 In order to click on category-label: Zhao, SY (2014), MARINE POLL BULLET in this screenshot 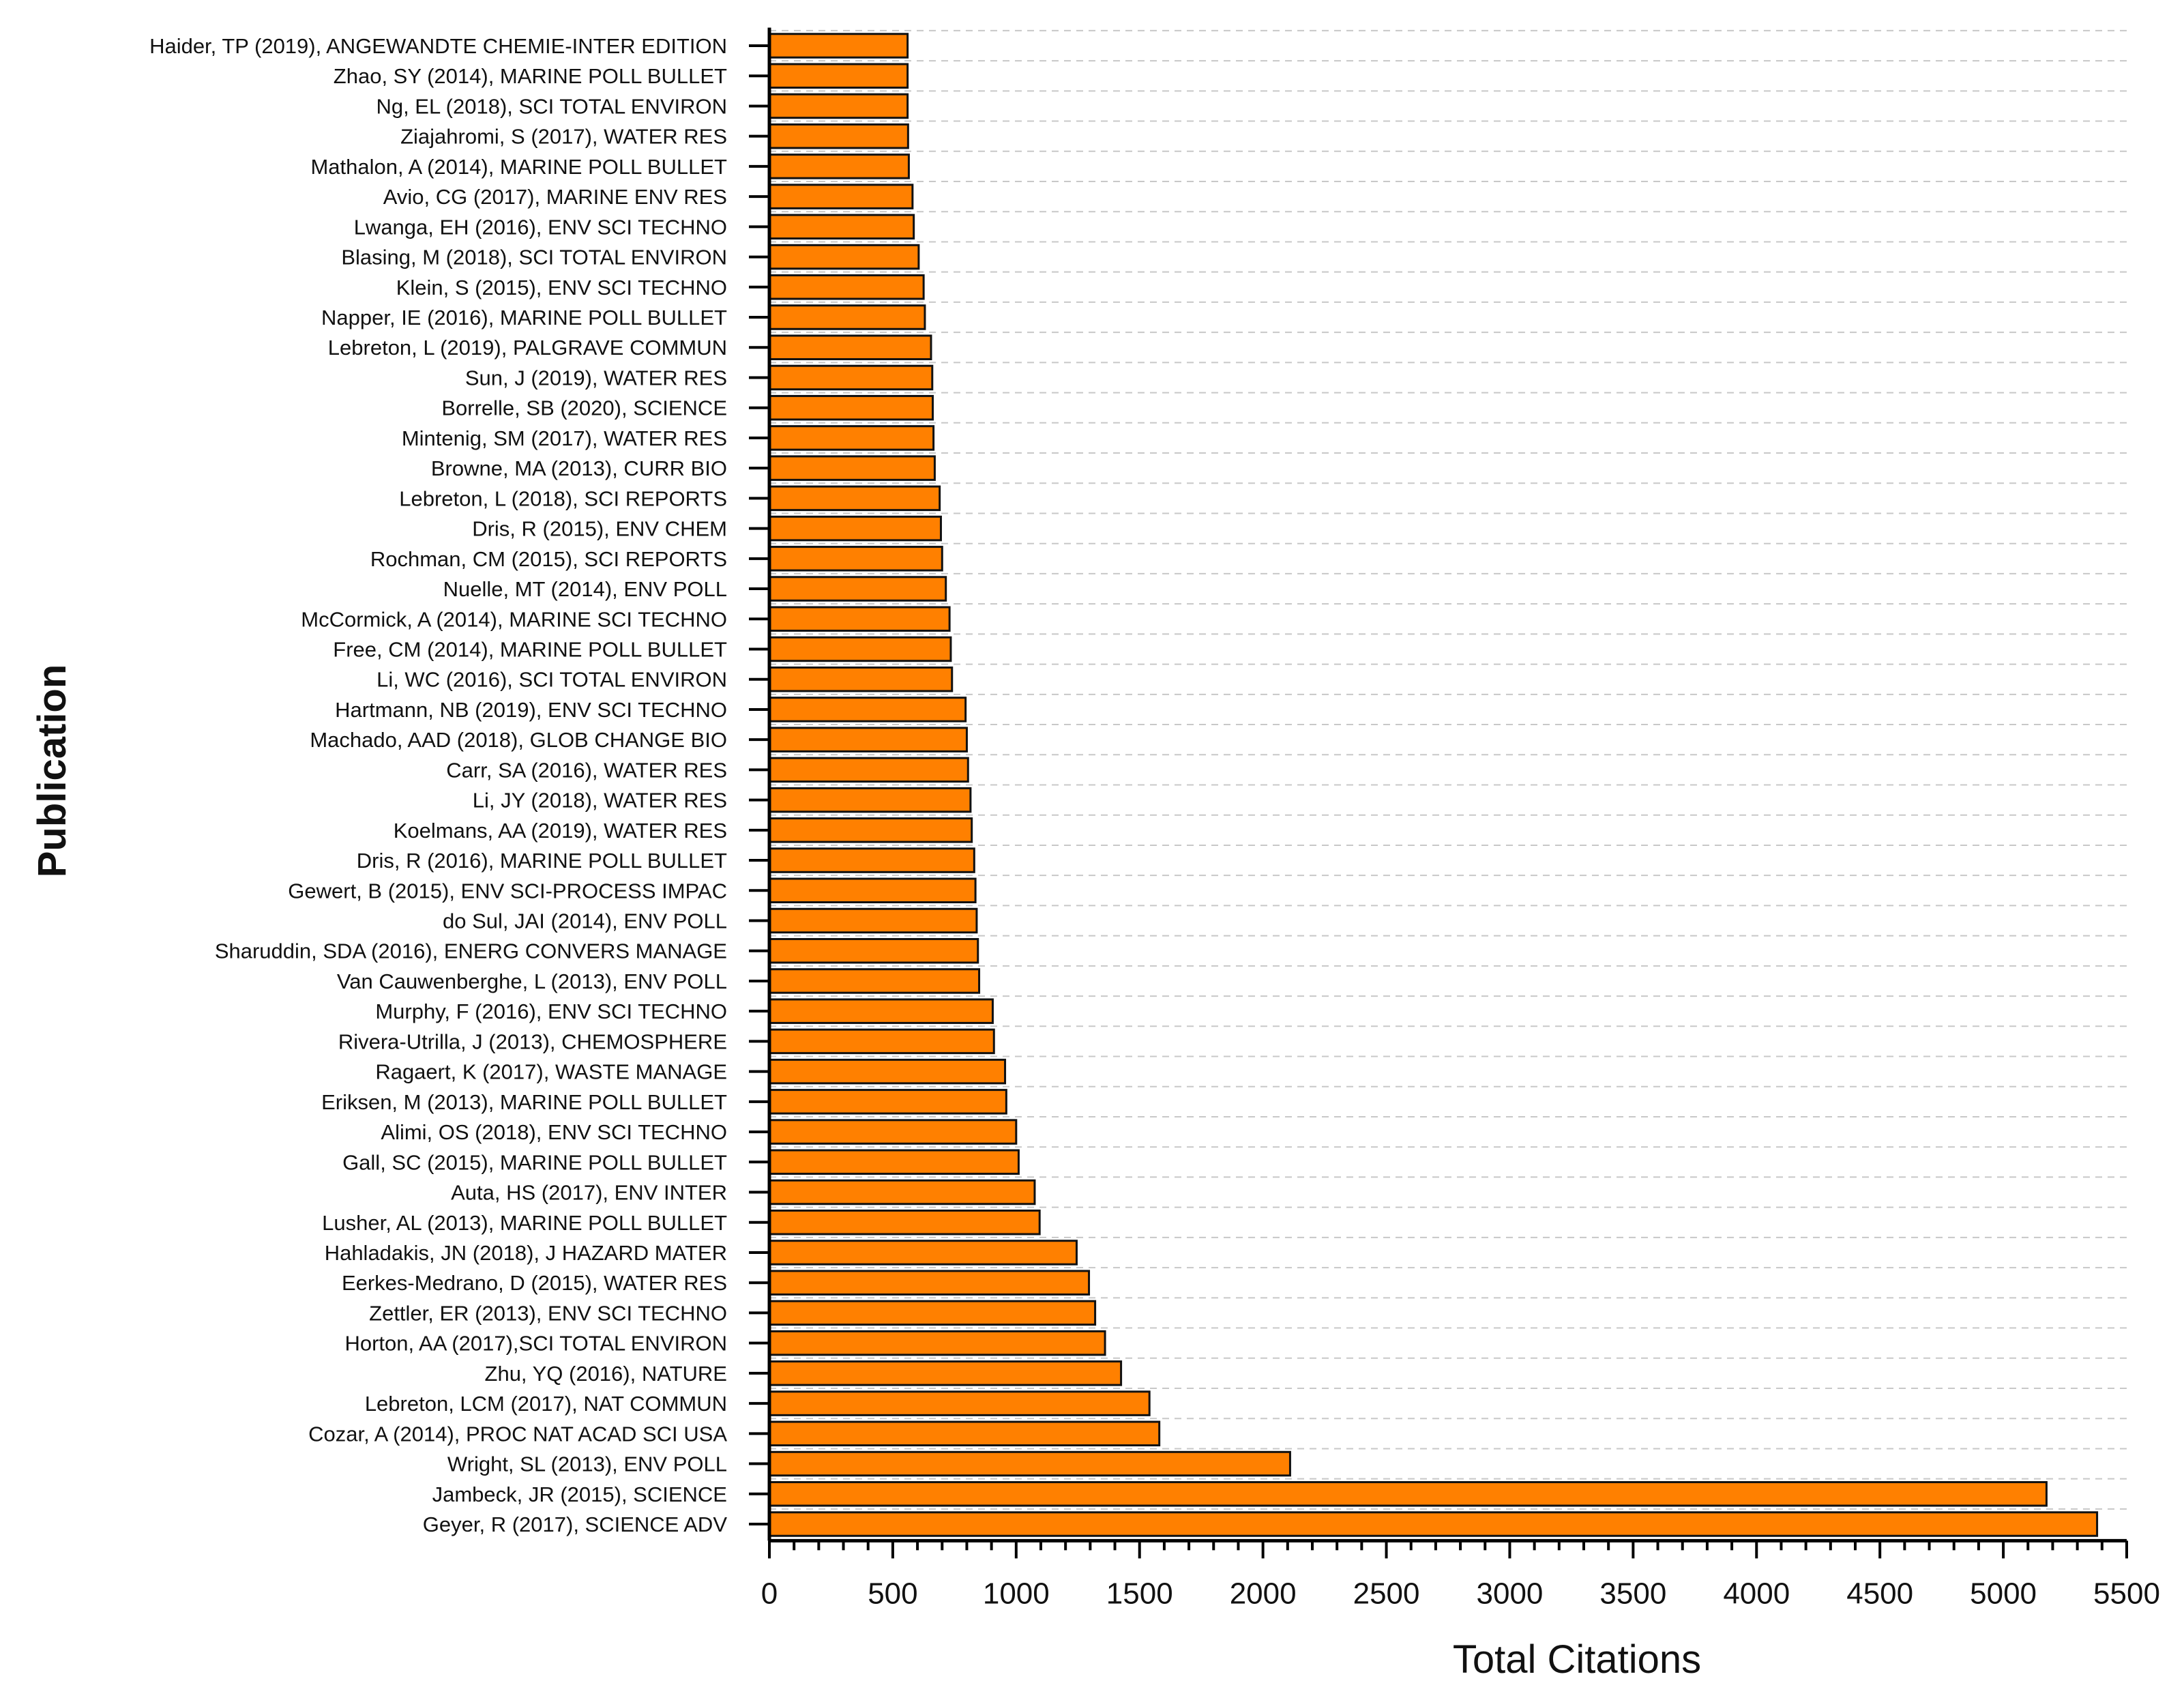, I will do `click(530, 76)`.